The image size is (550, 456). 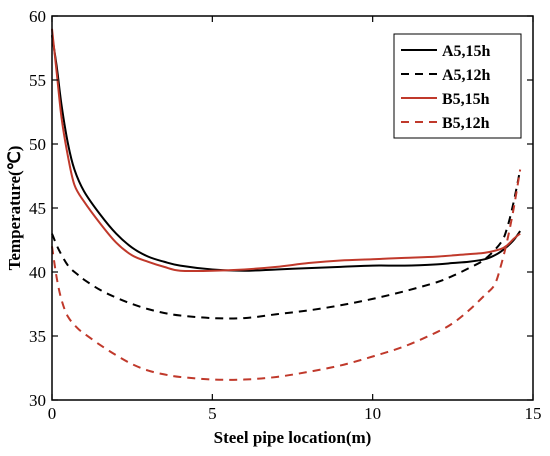 I want to click on x-axis-title: Steel pipe location(m), so click(x=293, y=437).